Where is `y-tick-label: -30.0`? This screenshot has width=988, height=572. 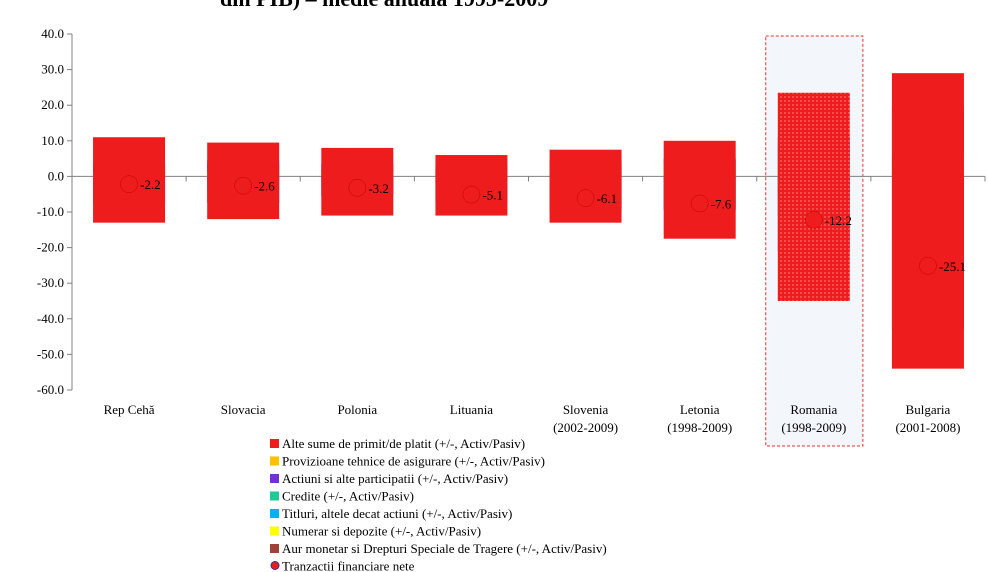 y-tick-label: -30.0 is located at coordinates (50, 282).